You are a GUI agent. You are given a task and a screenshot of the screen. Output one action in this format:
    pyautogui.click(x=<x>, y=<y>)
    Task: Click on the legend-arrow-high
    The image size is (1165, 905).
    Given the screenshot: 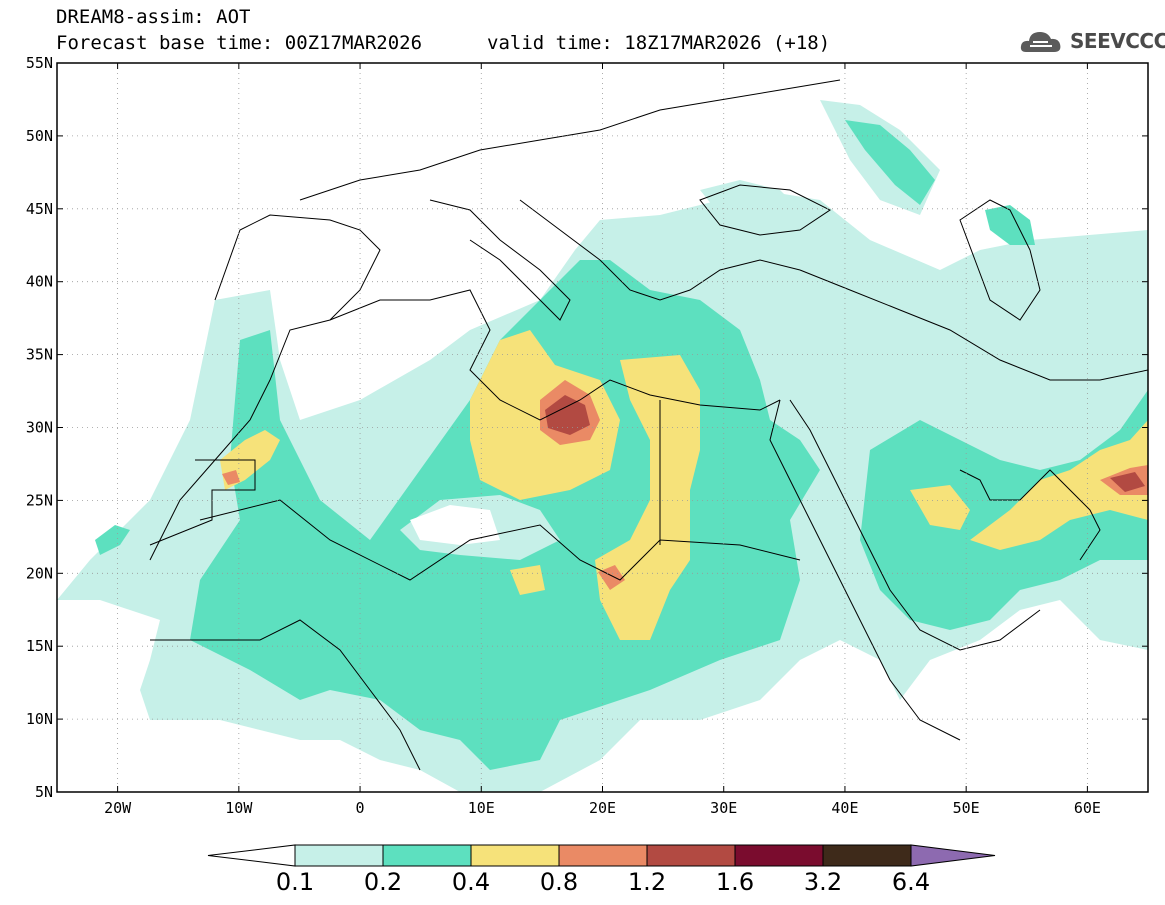 What is the action you would take?
    pyautogui.click(x=953, y=855)
    